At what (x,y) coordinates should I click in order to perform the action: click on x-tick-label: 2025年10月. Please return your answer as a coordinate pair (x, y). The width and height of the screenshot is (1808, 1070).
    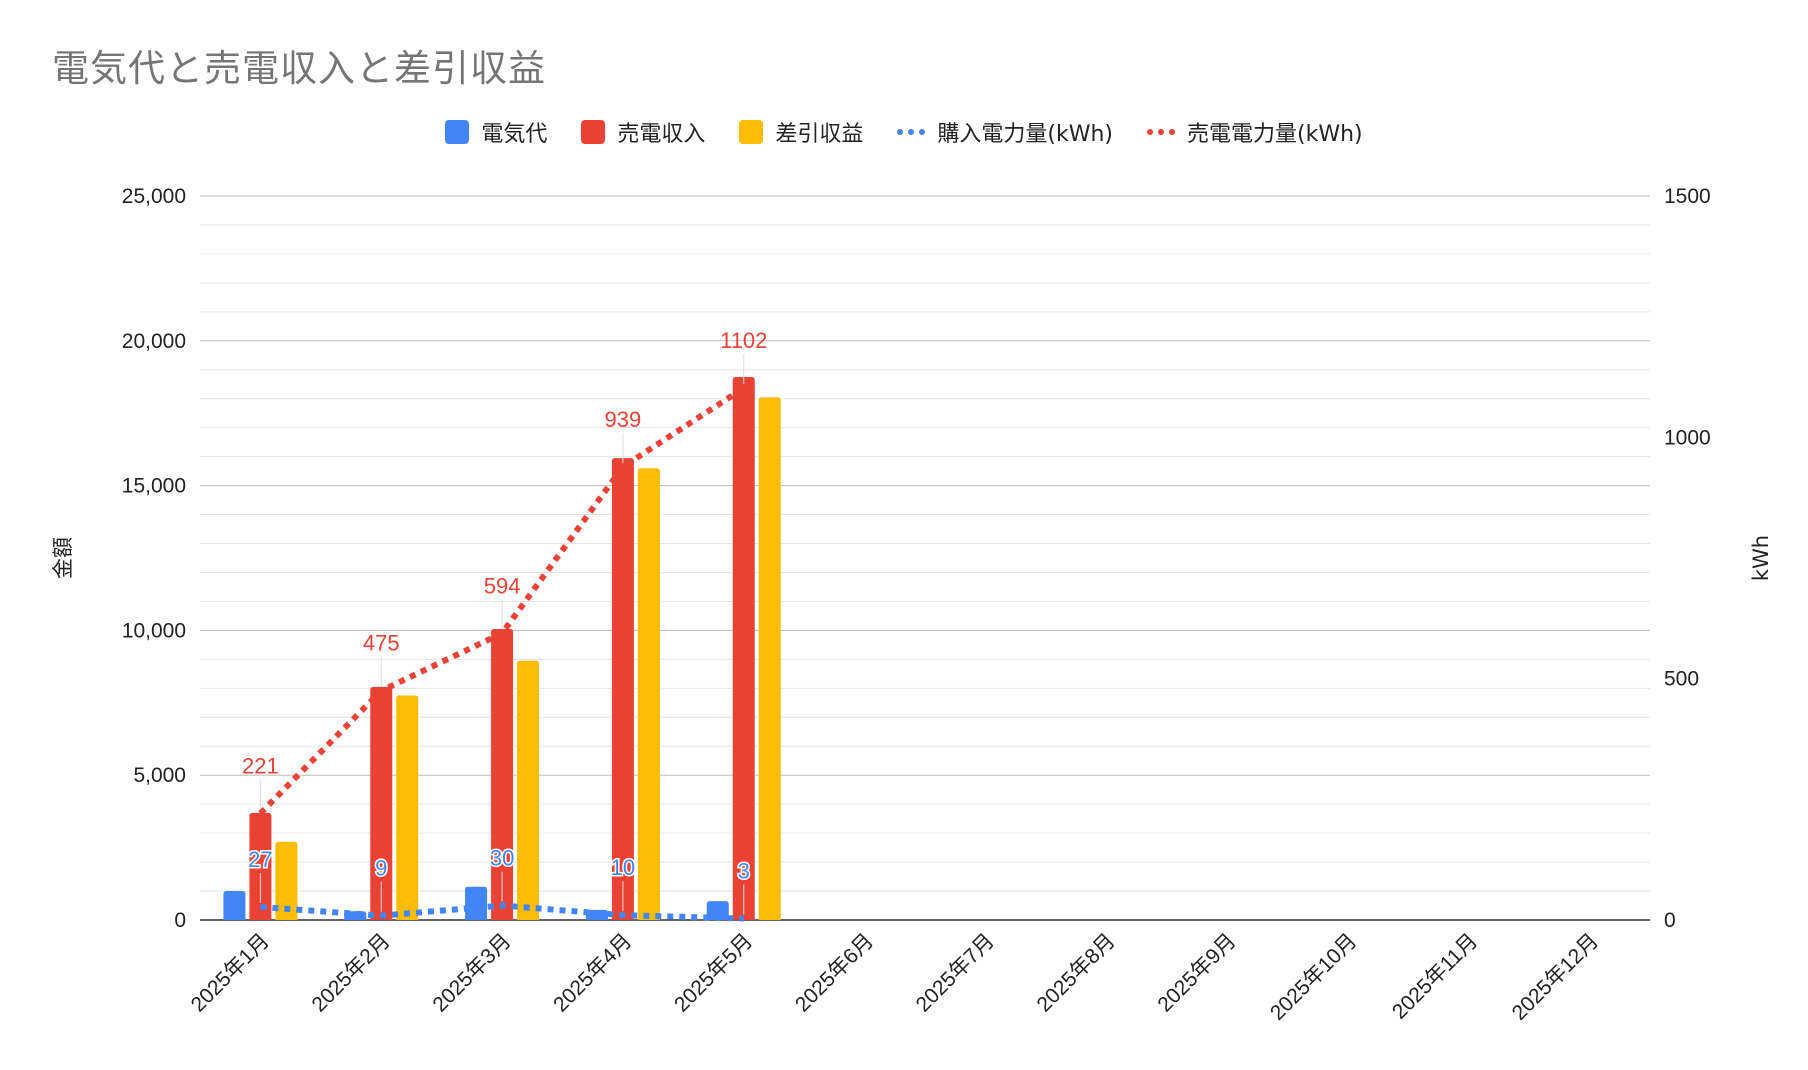
    Looking at the image, I should click on (1314, 977).